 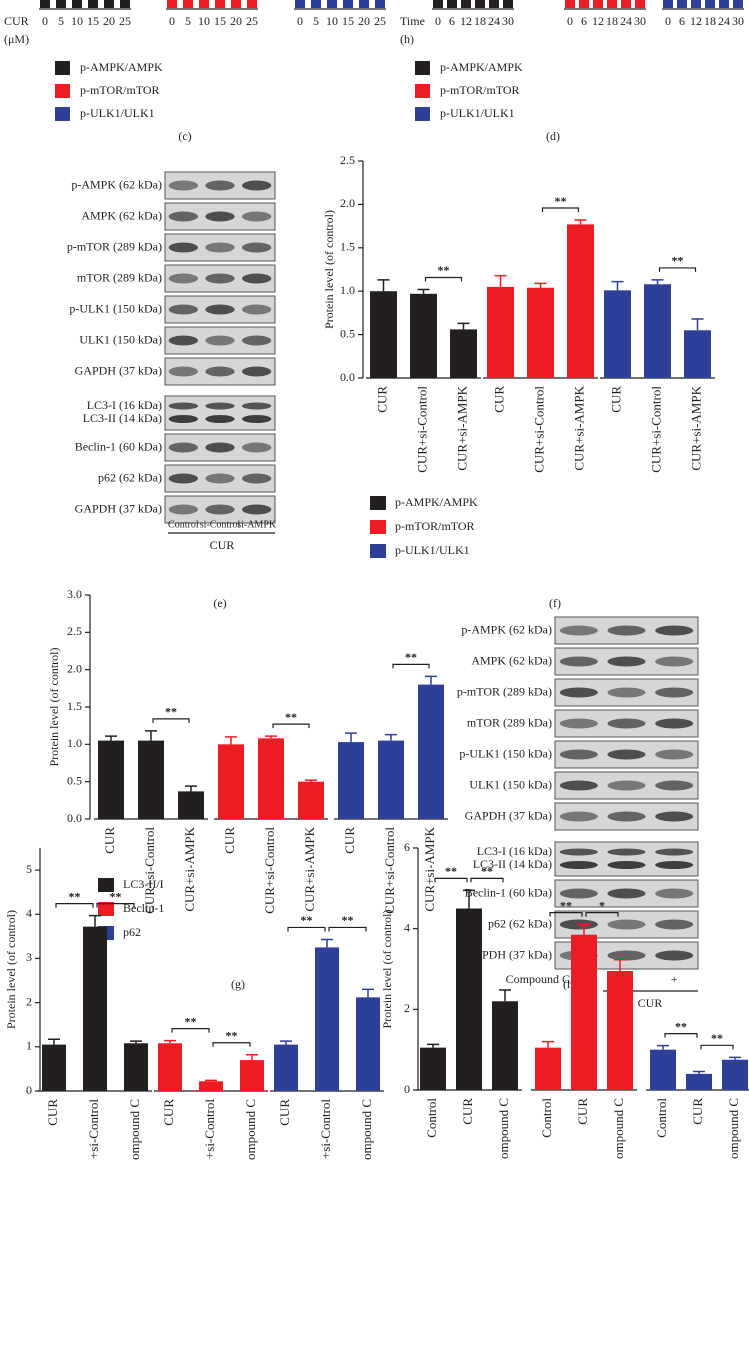 What do you see at coordinates (45, 21) in the screenshot?
I see `x-tick-label: 0` at bounding box center [45, 21].